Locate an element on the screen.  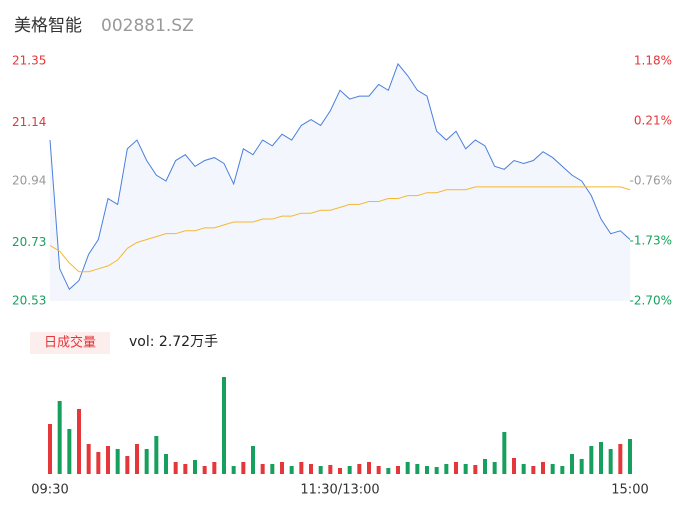
y2-tick-label: 1.18% is located at coordinates (653, 61).